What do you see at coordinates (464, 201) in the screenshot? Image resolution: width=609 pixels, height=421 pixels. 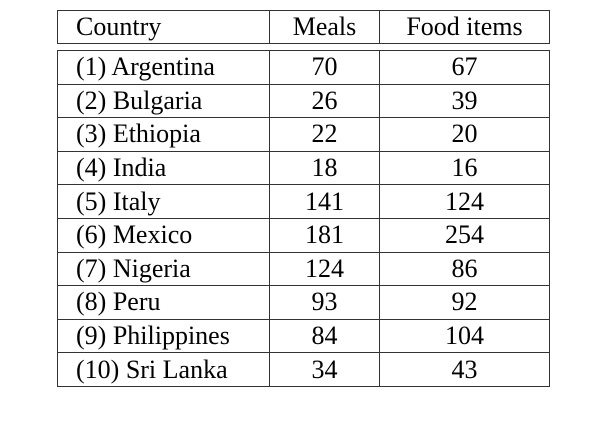 I see `food-items-cell: 124` at bounding box center [464, 201].